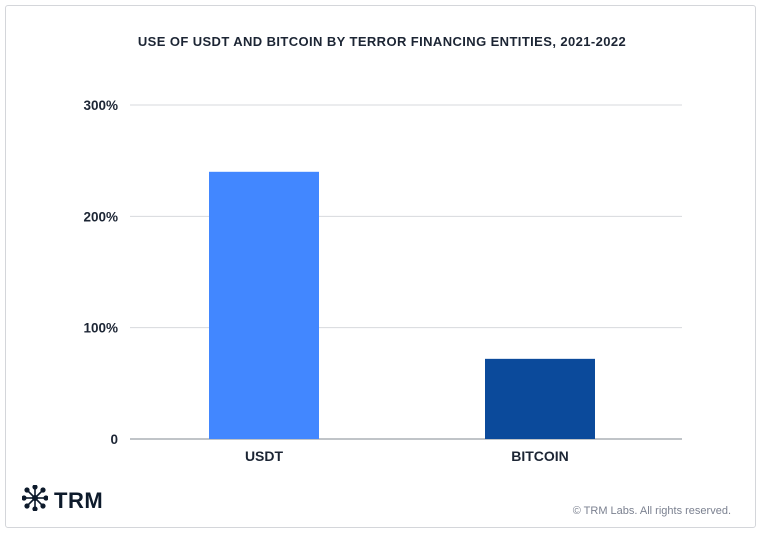 The image size is (764, 536). I want to click on y-axis-ticks: 0 100% 200% 300%, so click(100, 272).